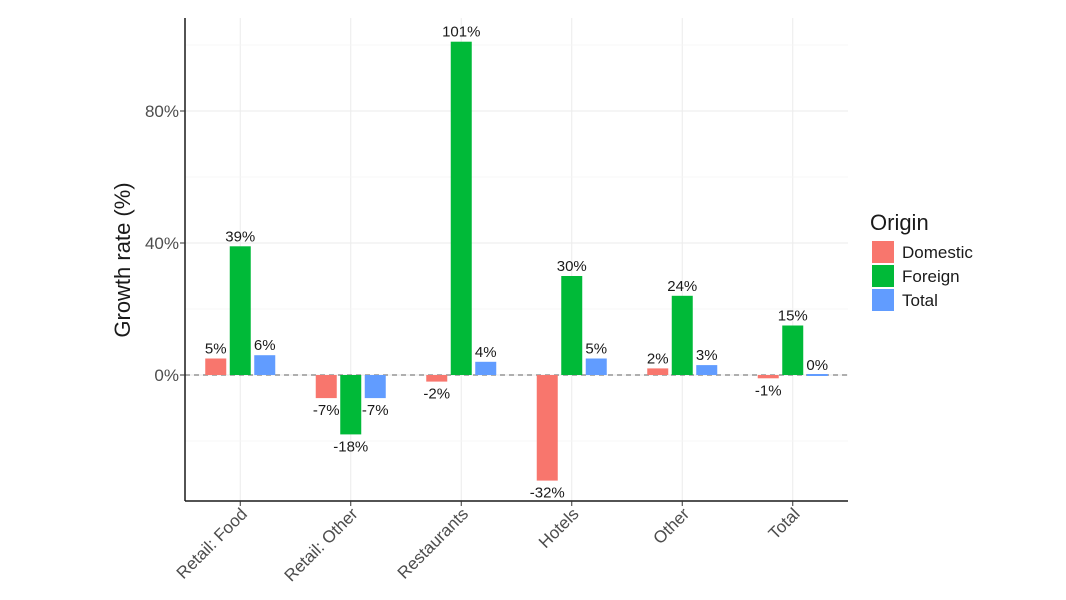 The image size is (1066, 600). What do you see at coordinates (572, 266) in the screenshot?
I see `data-label-foreign-3: 30%` at bounding box center [572, 266].